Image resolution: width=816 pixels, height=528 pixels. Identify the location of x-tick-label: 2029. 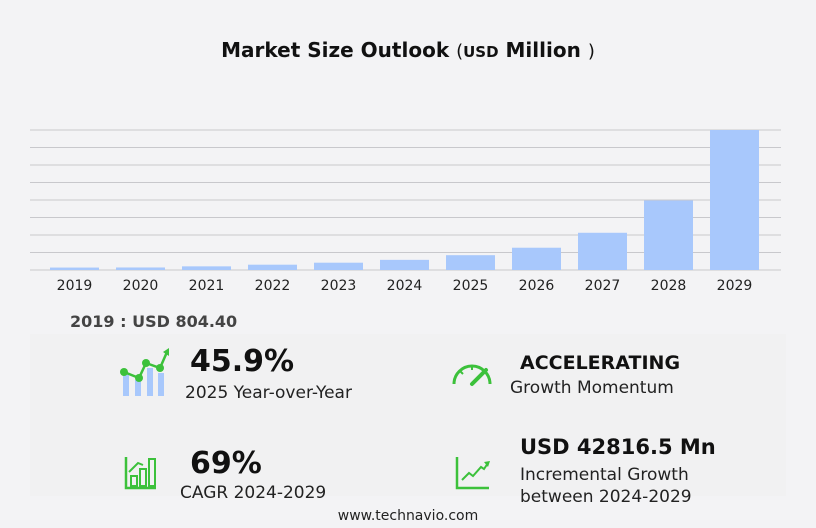
(735, 286).